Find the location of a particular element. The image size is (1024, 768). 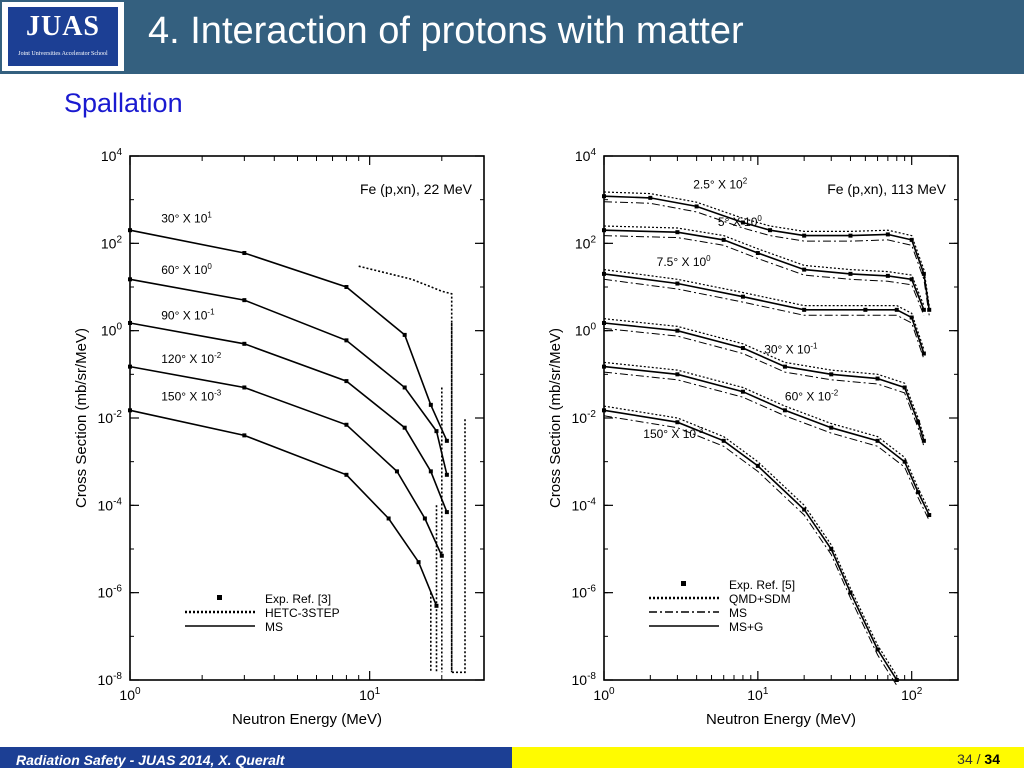

ms-g-curve is located at coordinates (766, 252).